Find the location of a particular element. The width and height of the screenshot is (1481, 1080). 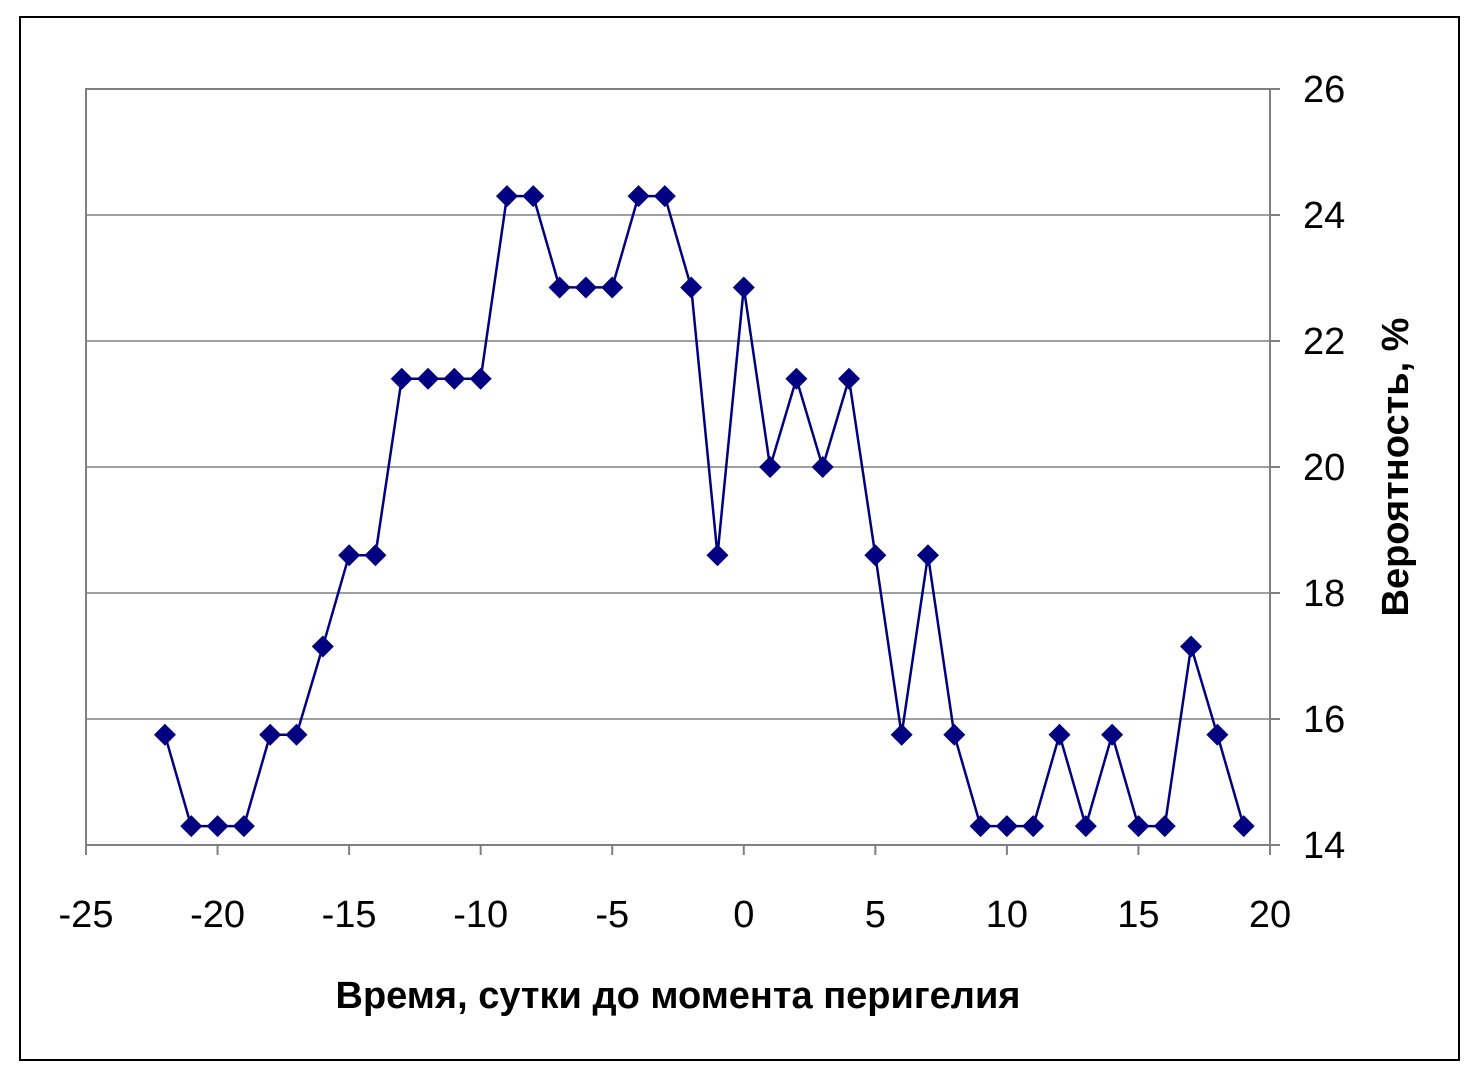

y-tick-labels: 14 16 18 20 22 24 26 is located at coordinates (1324, 468).